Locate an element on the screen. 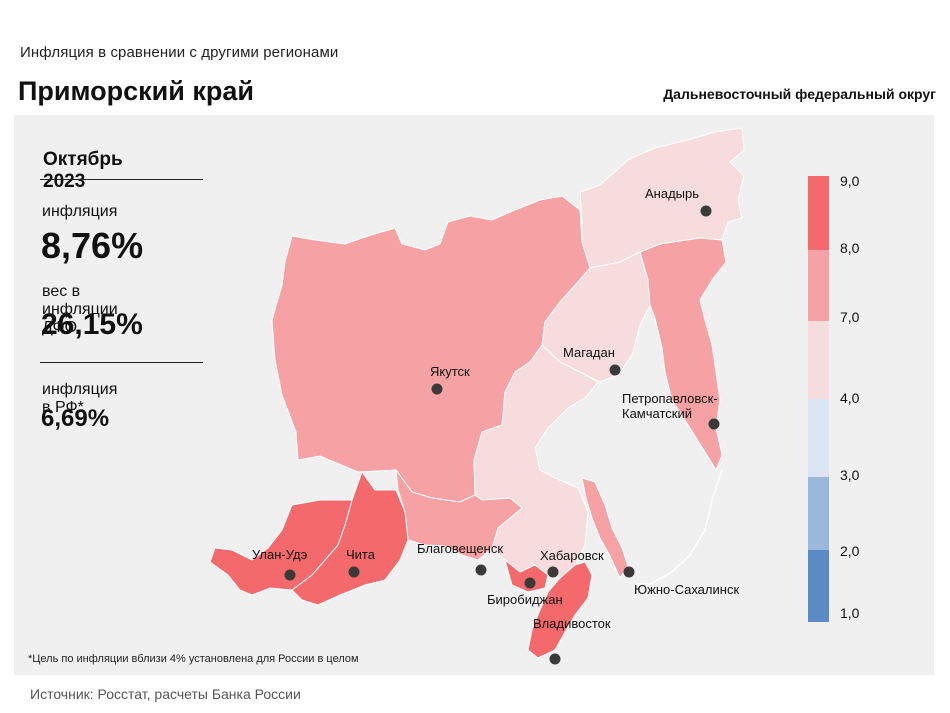  city-dot-magadan is located at coordinates (615, 370).